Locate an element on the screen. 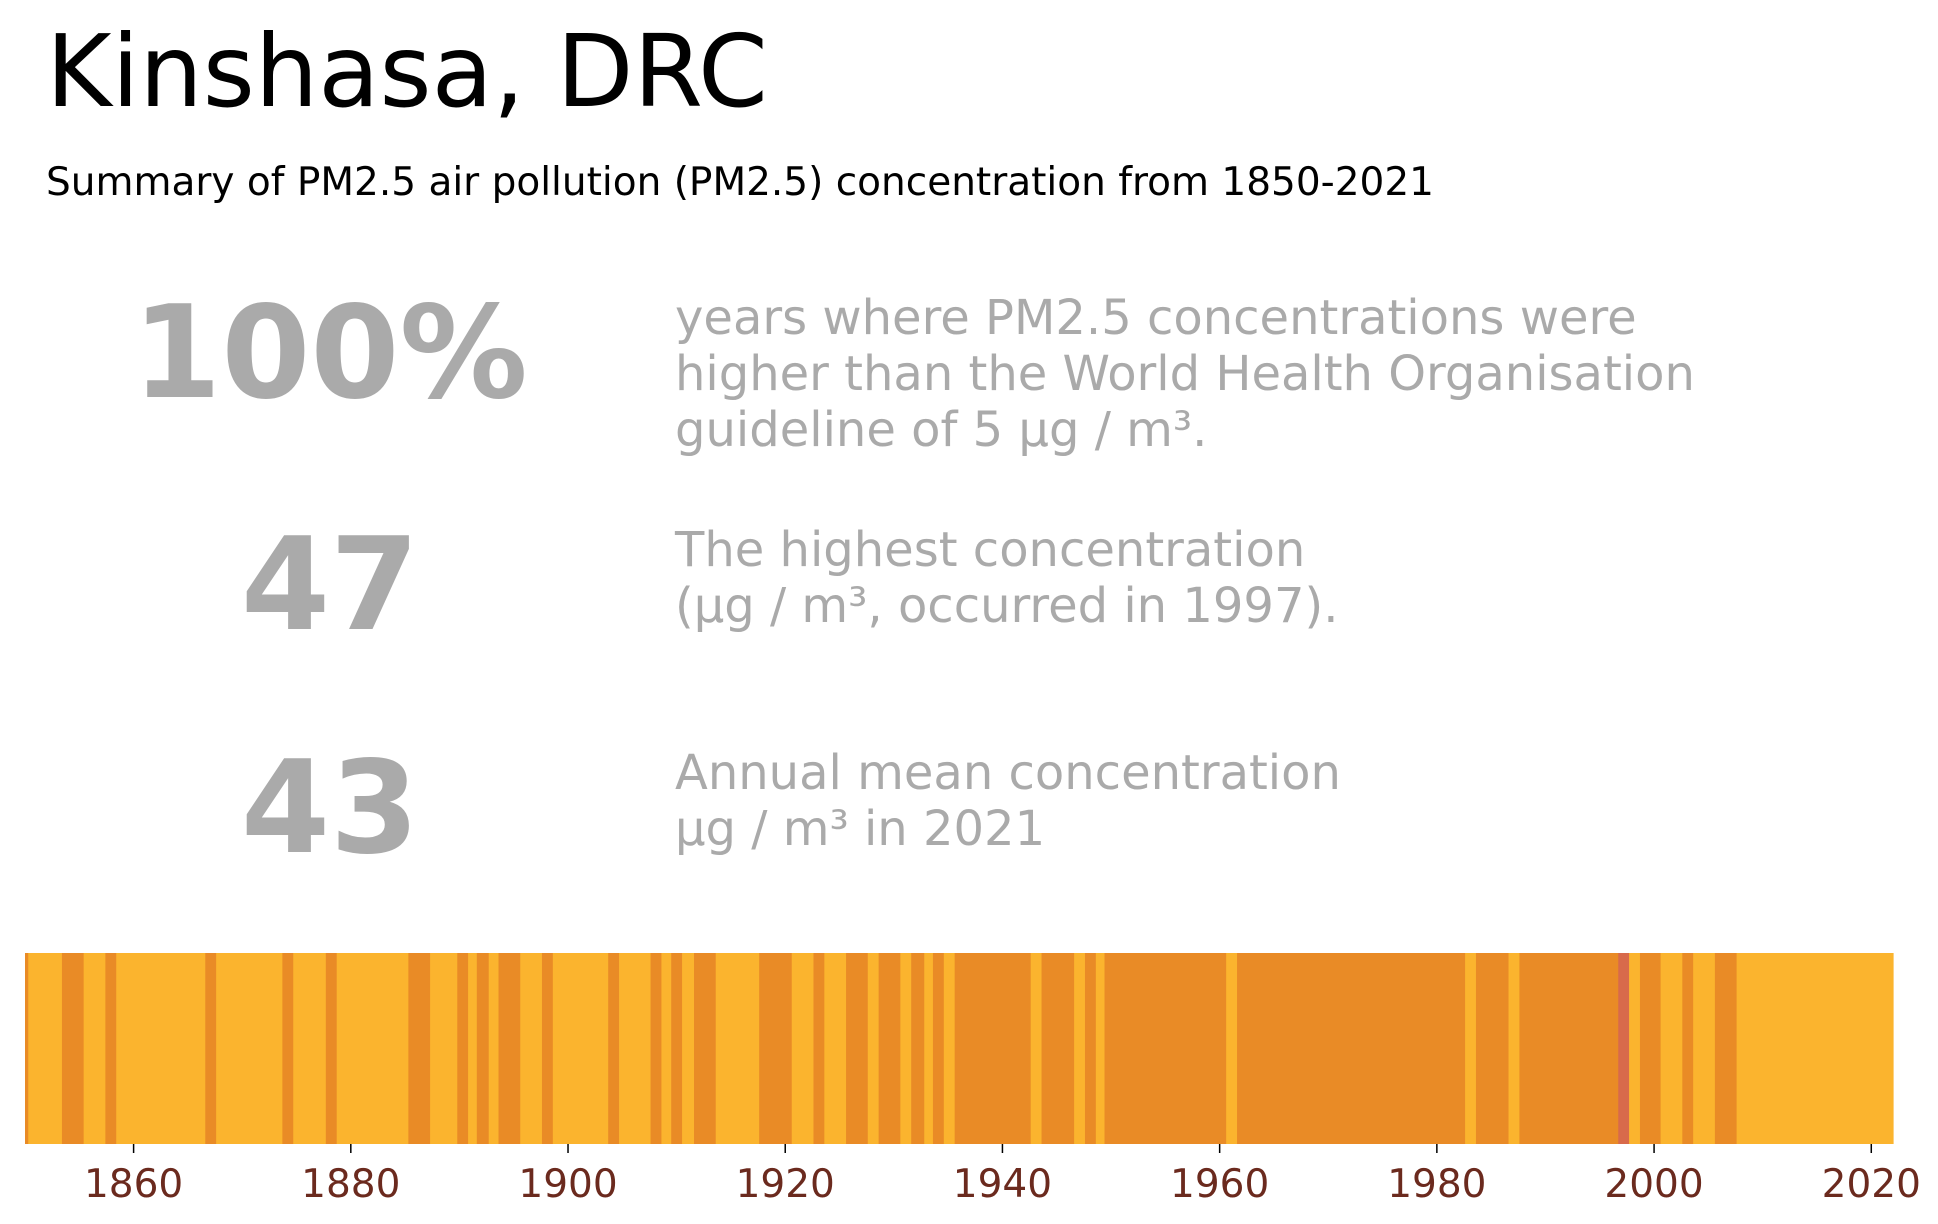 The width and height of the screenshot is (1938, 1224). x-tick-label: 2020 is located at coordinates (1871, 1184).